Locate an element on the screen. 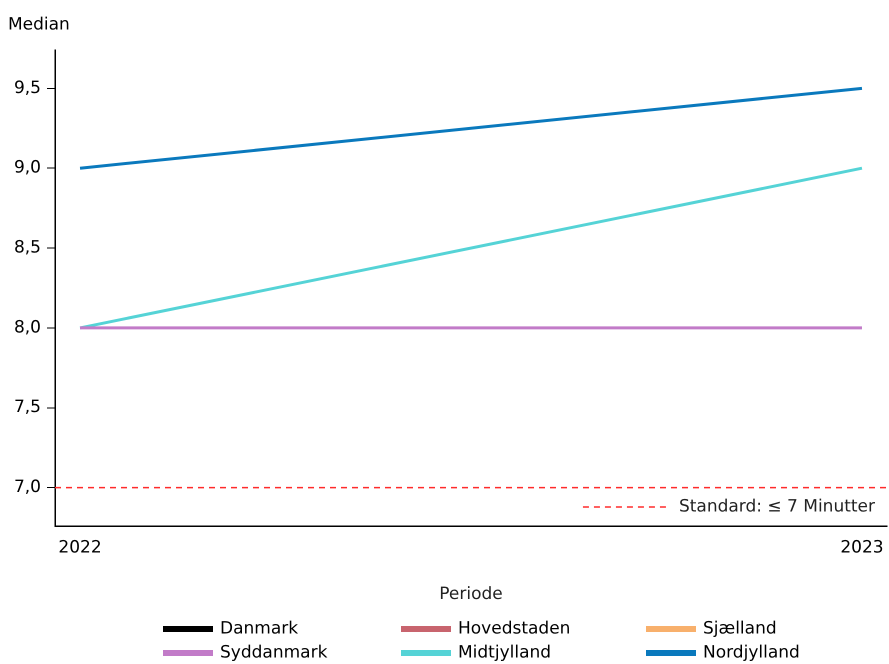 Image resolution: width=889 pixels, height=664 pixels. x-tick-label: 2022 is located at coordinates (80, 548).